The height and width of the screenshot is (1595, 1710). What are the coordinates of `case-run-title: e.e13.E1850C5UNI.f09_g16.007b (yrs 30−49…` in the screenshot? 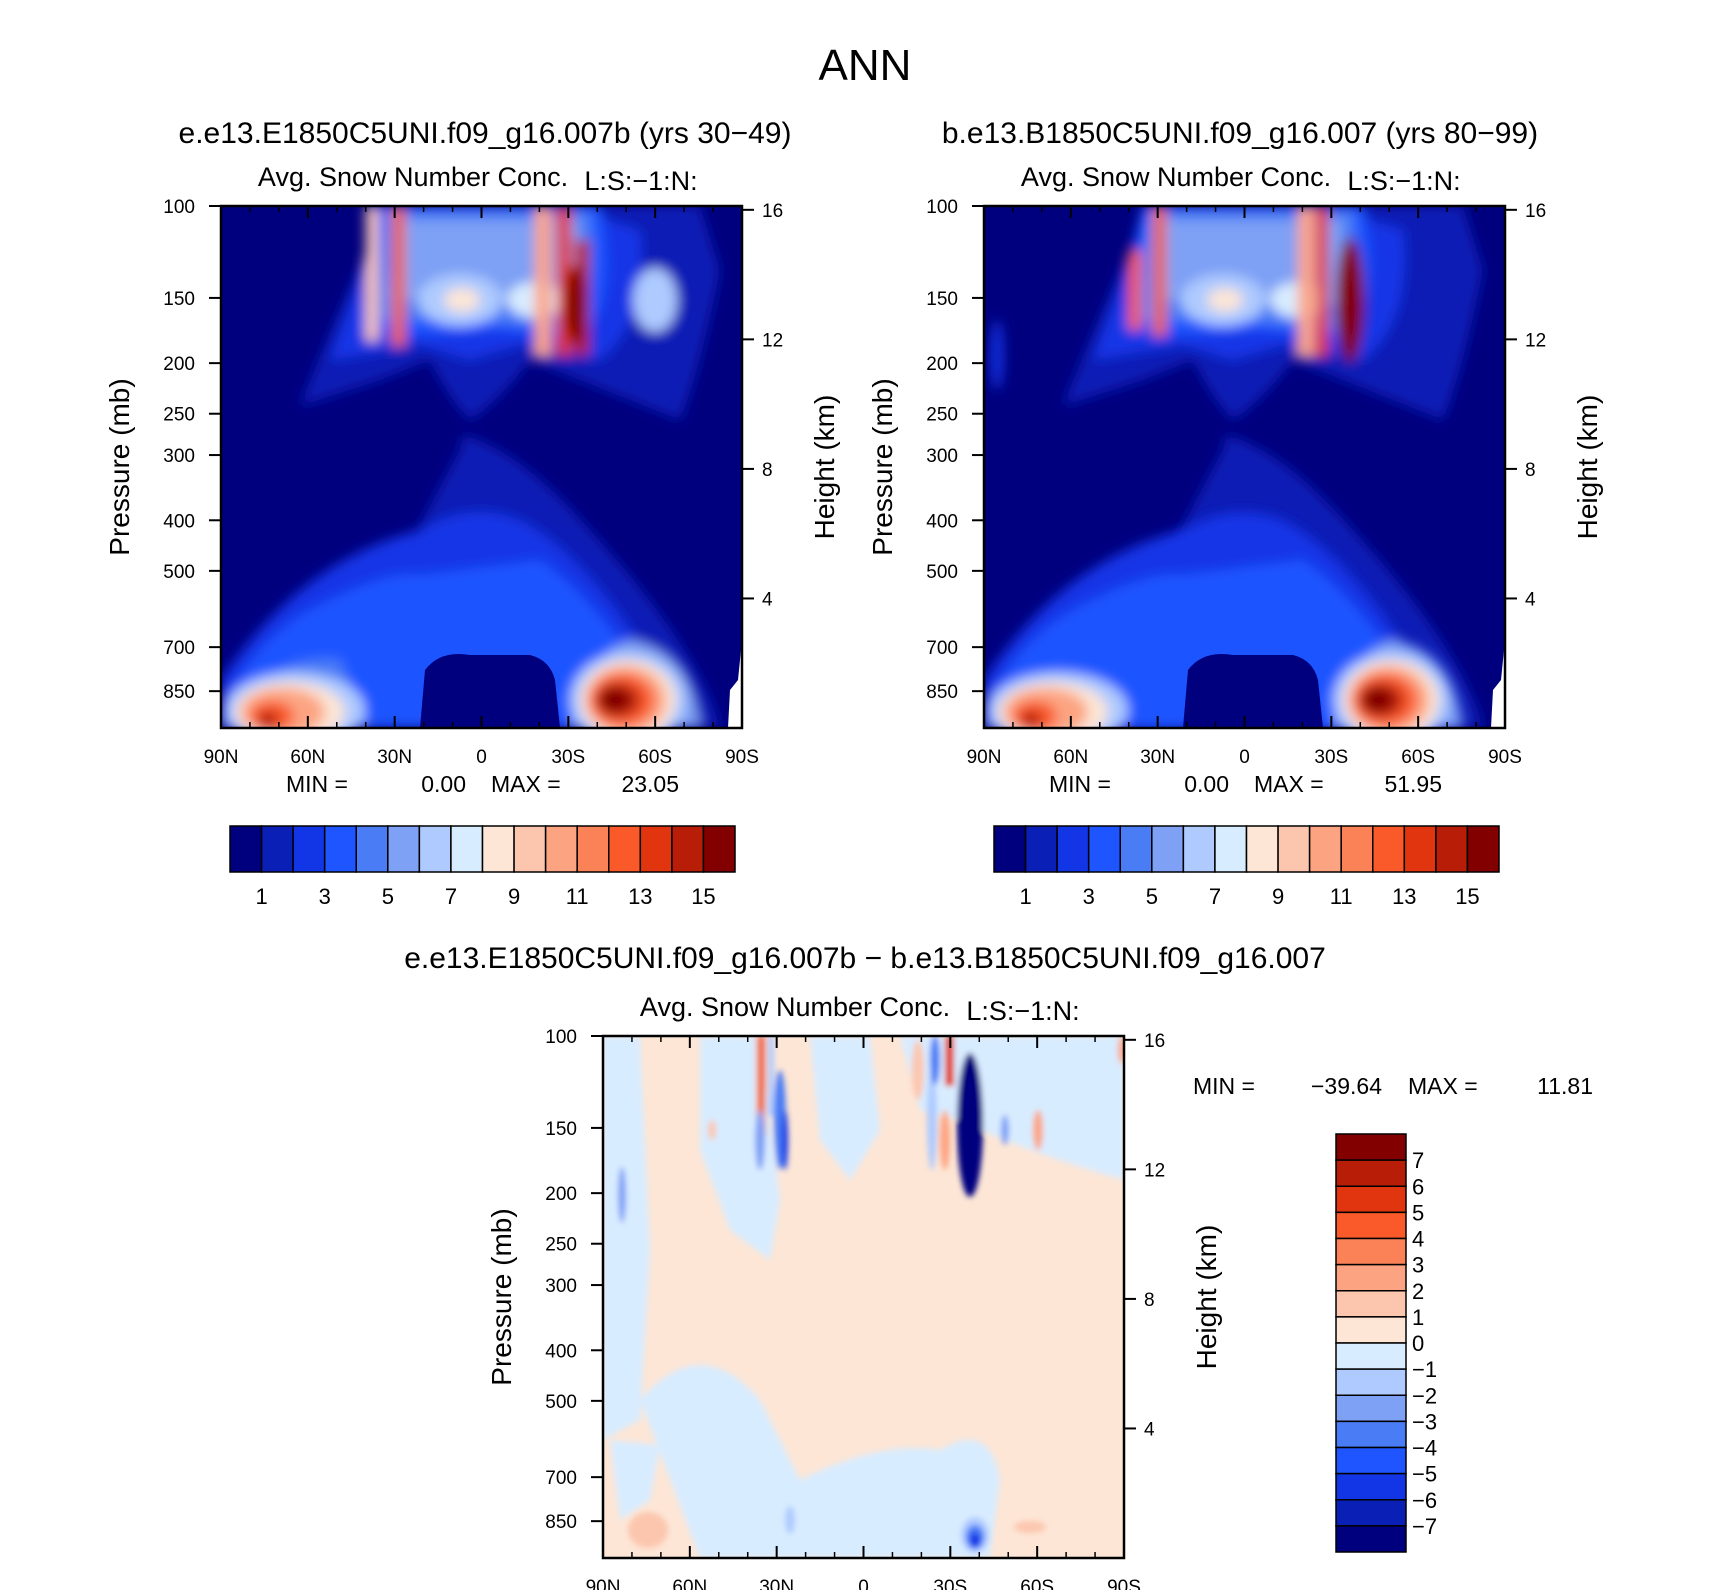 It's located at (485, 133).